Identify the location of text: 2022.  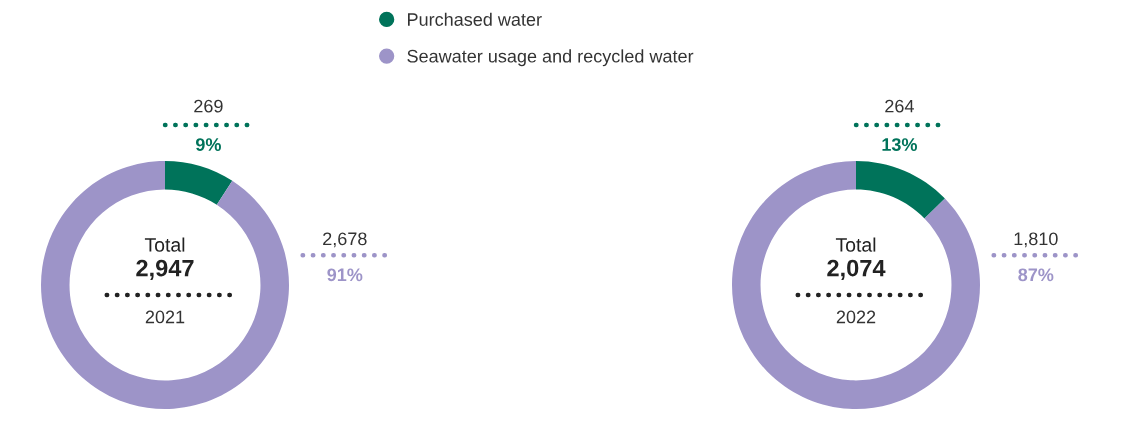
(856, 317).